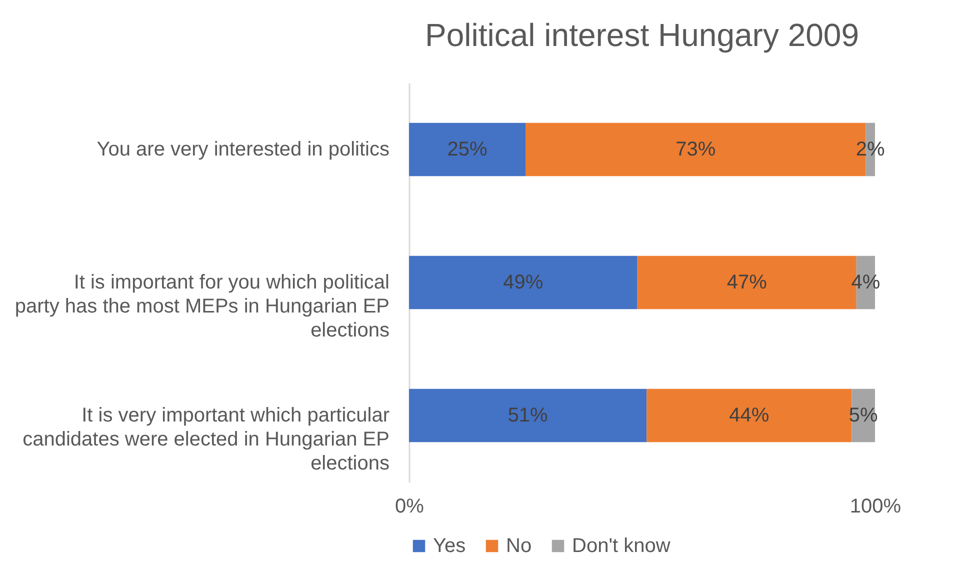  Describe the element at coordinates (876, 507) in the screenshot. I see `x-tick-label: 100%` at that location.